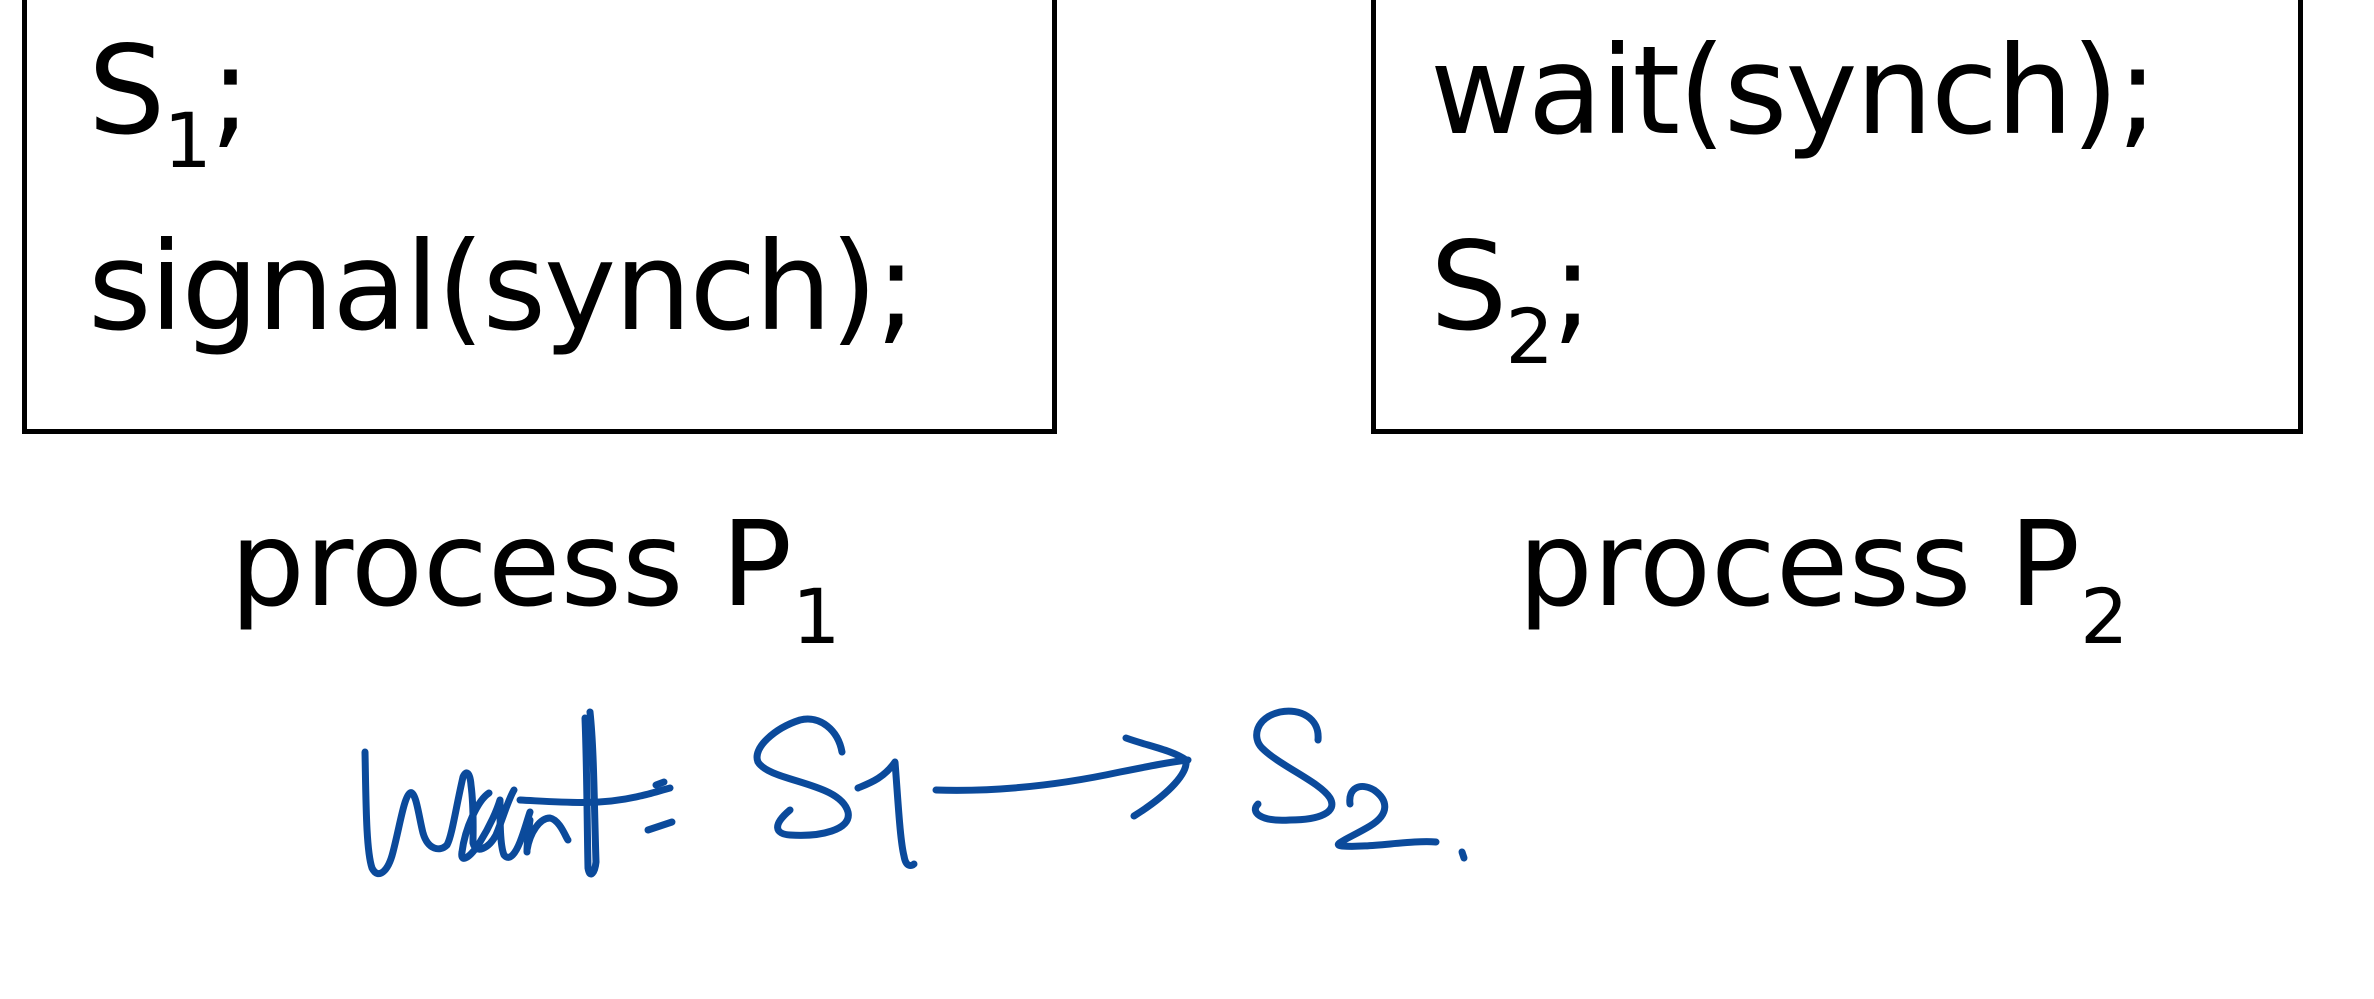 The width and height of the screenshot is (2374, 999). I want to click on p1-s-subscript: 1, so click(187, 140).